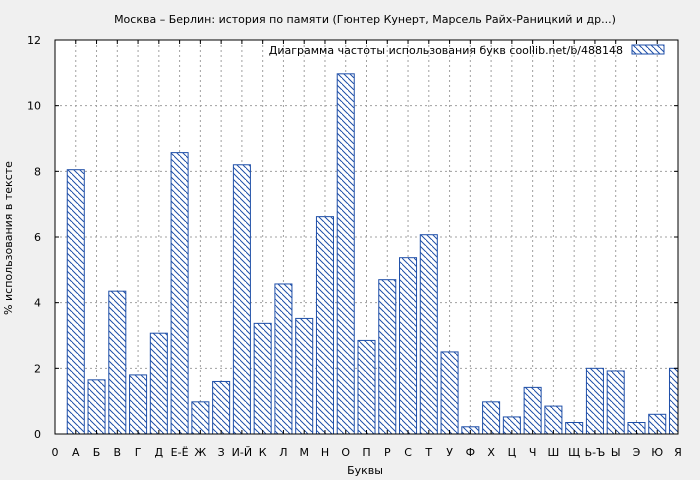 The image size is (700, 480). I want to click on x-tick-label: Х, so click(491, 452).